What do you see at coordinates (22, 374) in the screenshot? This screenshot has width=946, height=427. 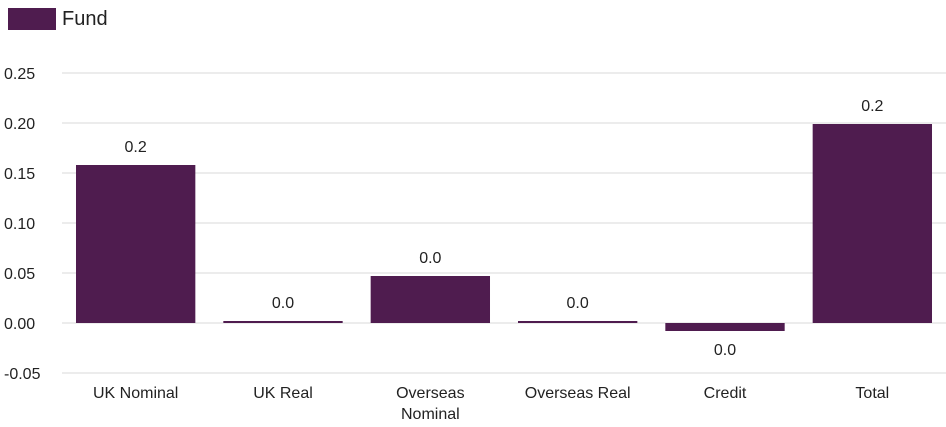 I see `y-tick-label: -0.05` at bounding box center [22, 374].